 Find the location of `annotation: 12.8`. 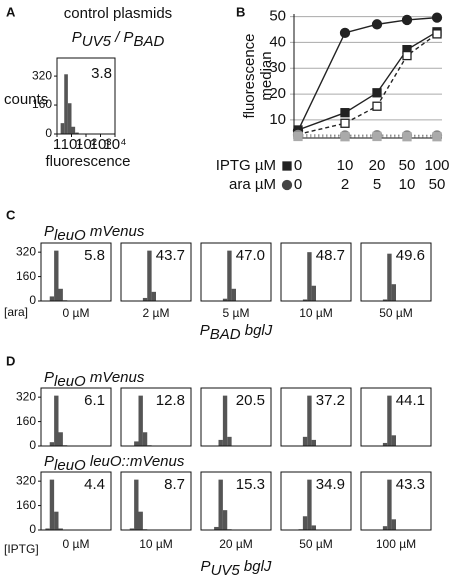

annotation: 12.8 is located at coordinates (170, 400).